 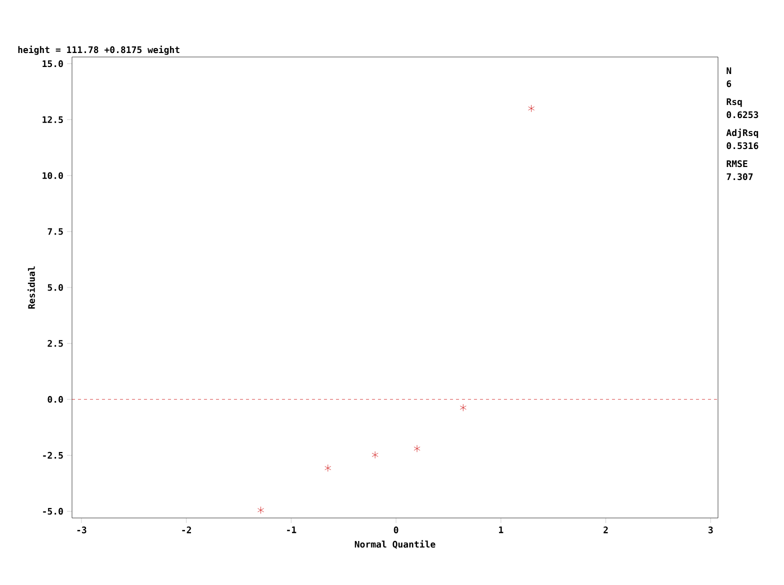 I want to click on y-tick-label: 2.5, so click(x=55, y=343).